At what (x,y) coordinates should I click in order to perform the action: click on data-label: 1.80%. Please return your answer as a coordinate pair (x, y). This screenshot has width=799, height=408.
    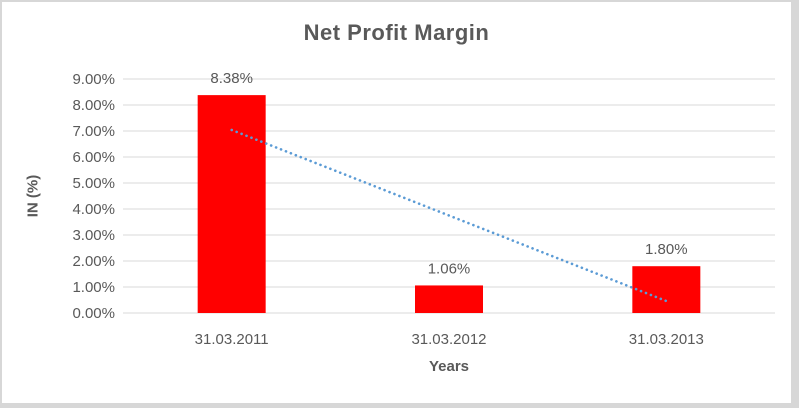
    Looking at the image, I should click on (666, 249).